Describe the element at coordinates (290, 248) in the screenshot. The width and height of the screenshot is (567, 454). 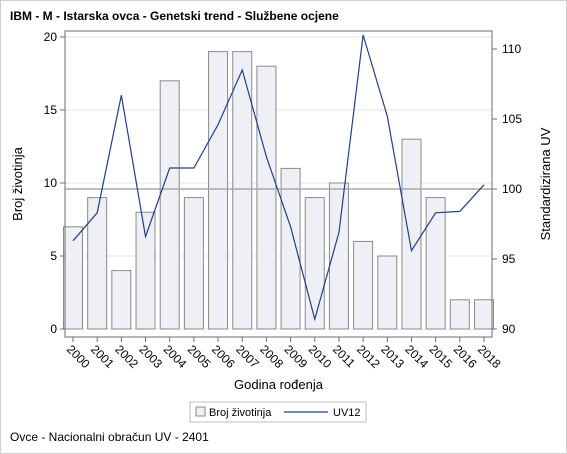
I see `bar-2009` at that location.